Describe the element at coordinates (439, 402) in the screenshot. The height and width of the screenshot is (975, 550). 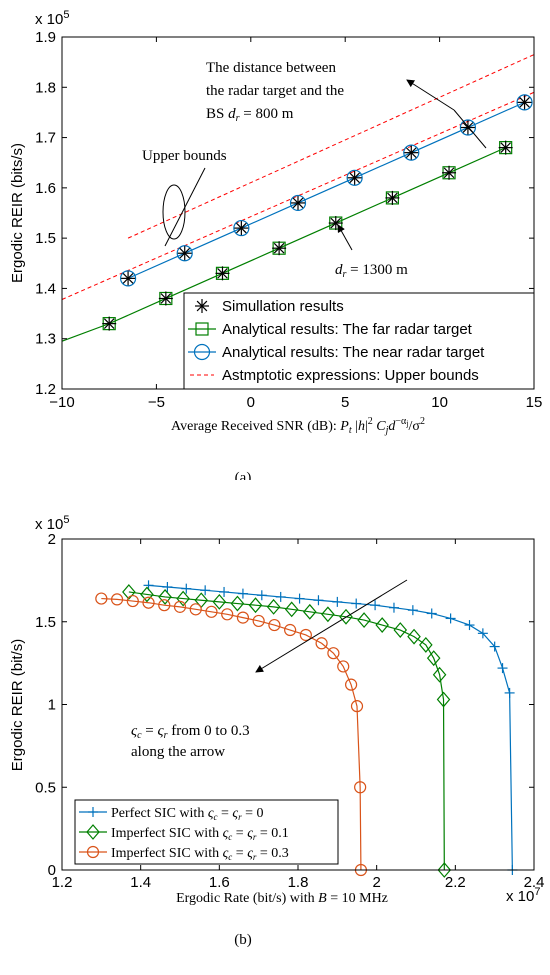
I see `chart-a-xtick-label: 10` at that location.